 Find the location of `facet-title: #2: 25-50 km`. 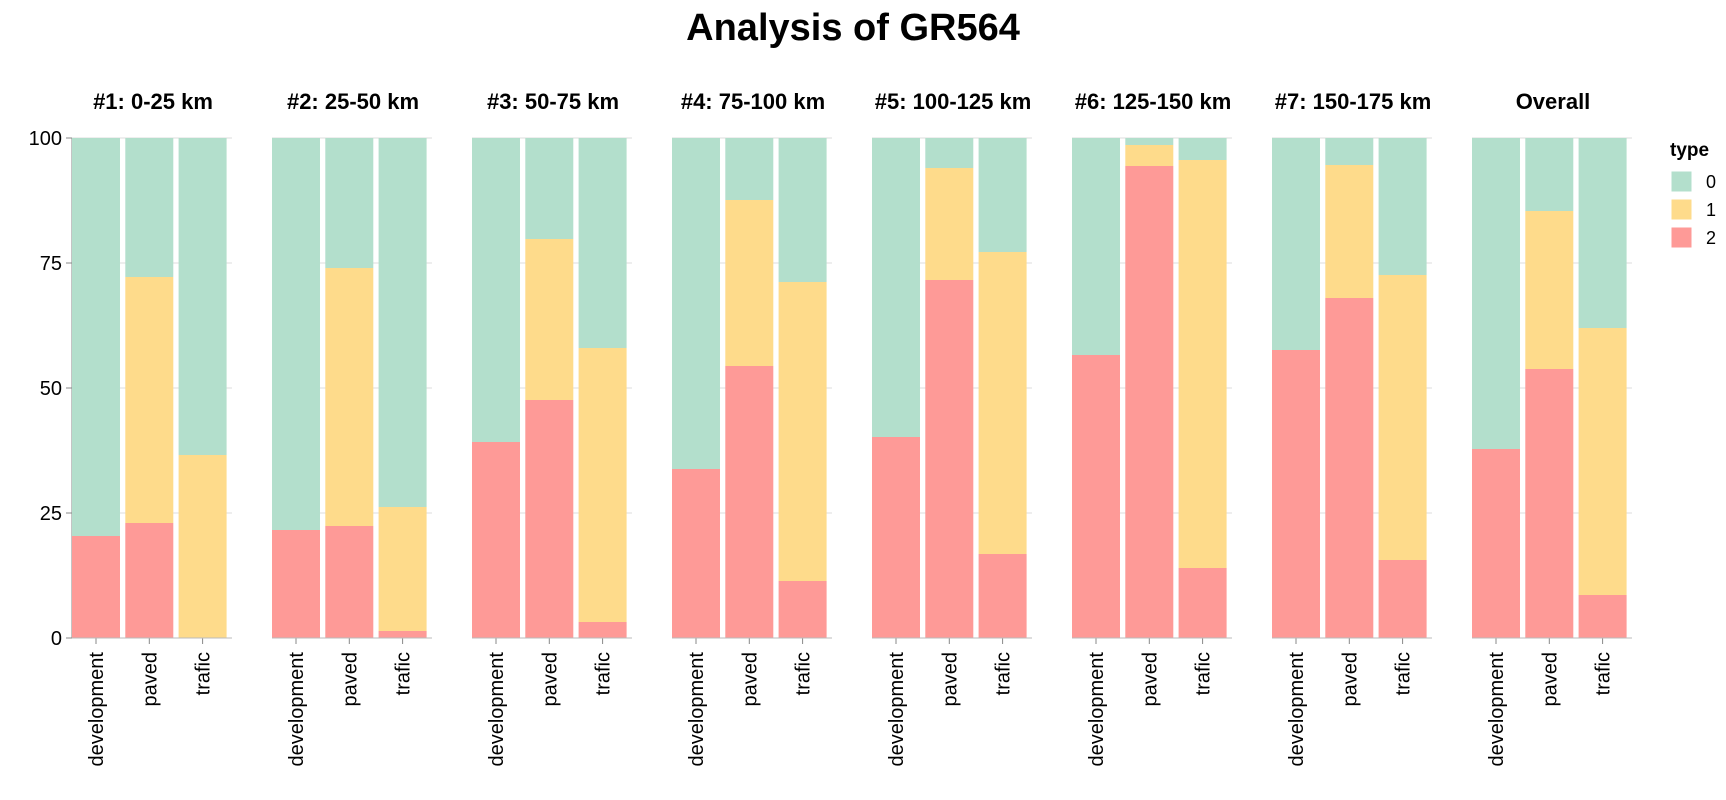

facet-title: #2: 25-50 km is located at coordinates (353, 101).